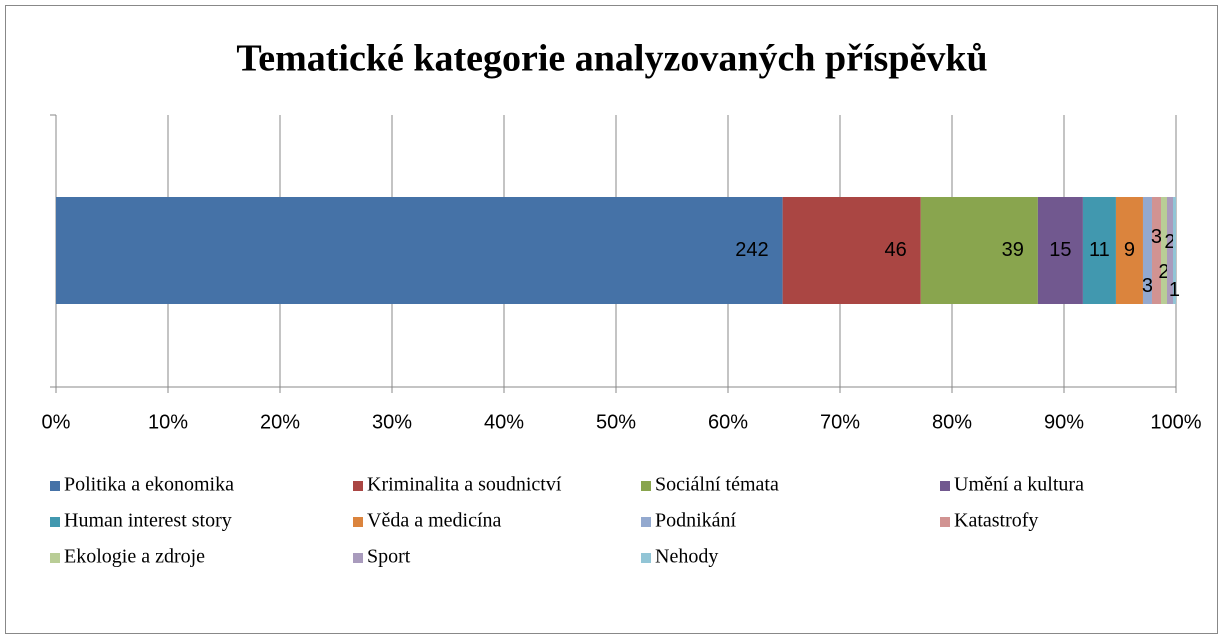 Image resolution: width=1224 pixels, height=639 pixels. I want to click on x-tick-label: 40%, so click(504, 422).